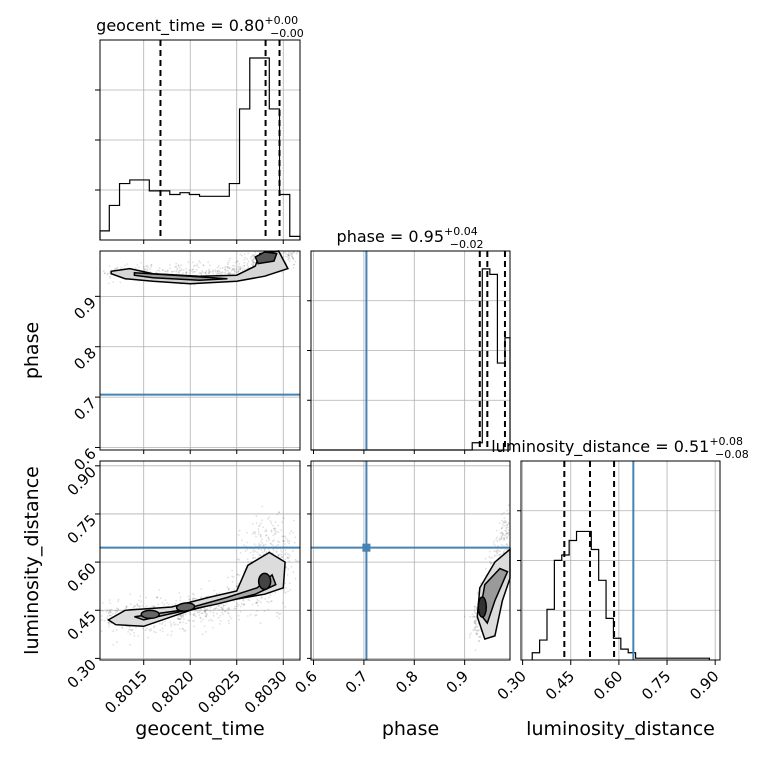  Describe the element at coordinates (726, 441) in the screenshot. I see `title-plus: +0.08` at that location.